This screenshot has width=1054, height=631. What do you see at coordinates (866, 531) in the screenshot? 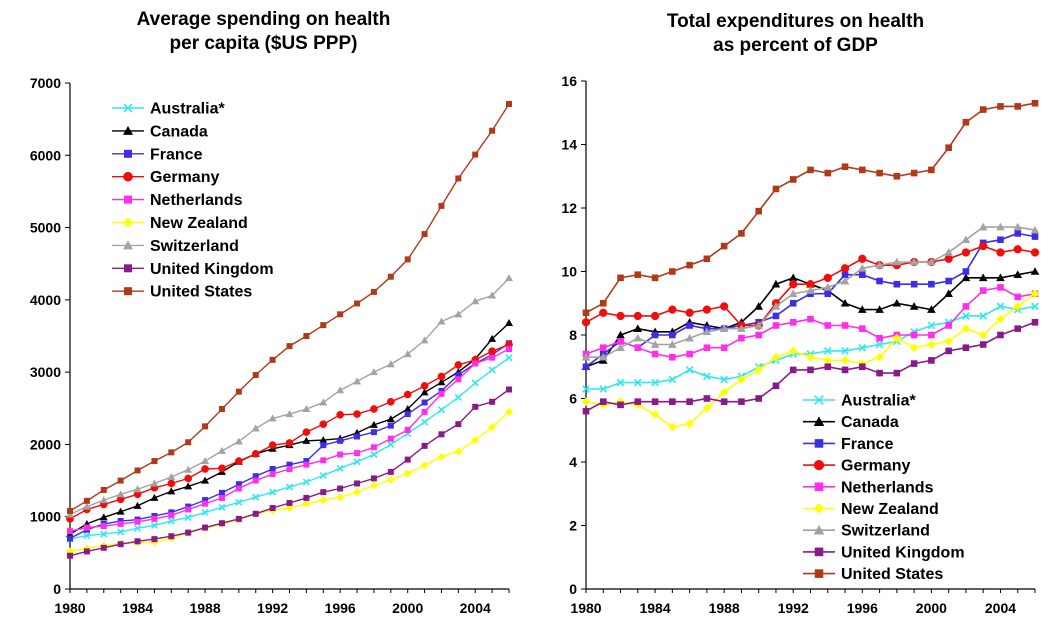
I see `legend-item: Switzerland` at bounding box center [866, 531].